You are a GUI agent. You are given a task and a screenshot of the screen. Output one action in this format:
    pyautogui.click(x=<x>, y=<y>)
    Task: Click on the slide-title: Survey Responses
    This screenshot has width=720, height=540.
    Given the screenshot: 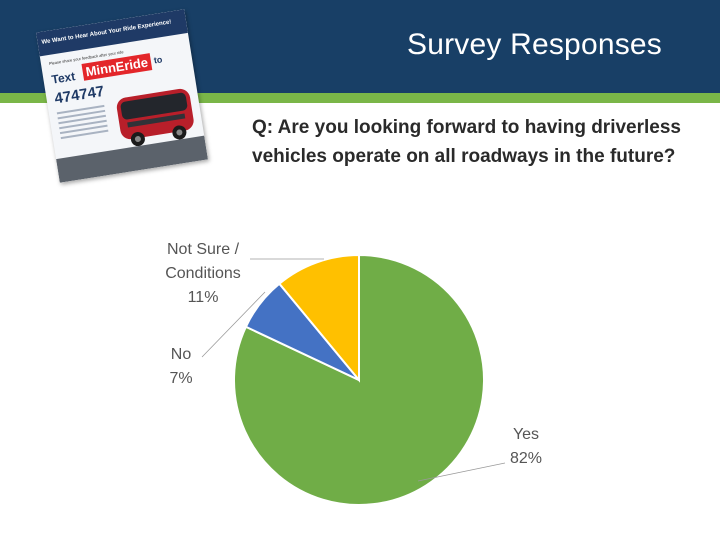 What is the action you would take?
    pyautogui.click(x=534, y=44)
    